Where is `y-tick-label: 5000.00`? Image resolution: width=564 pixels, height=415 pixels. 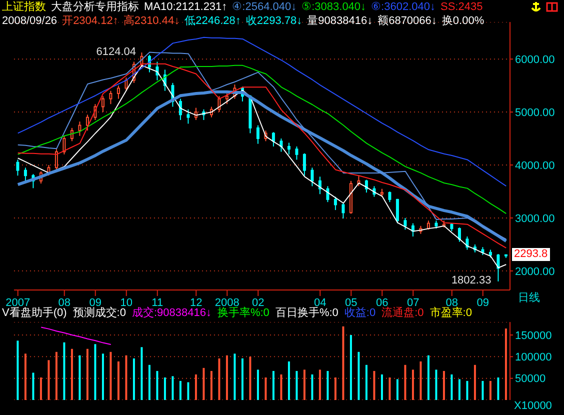
y-tick-label: 5000.00 is located at coordinates (535, 112).